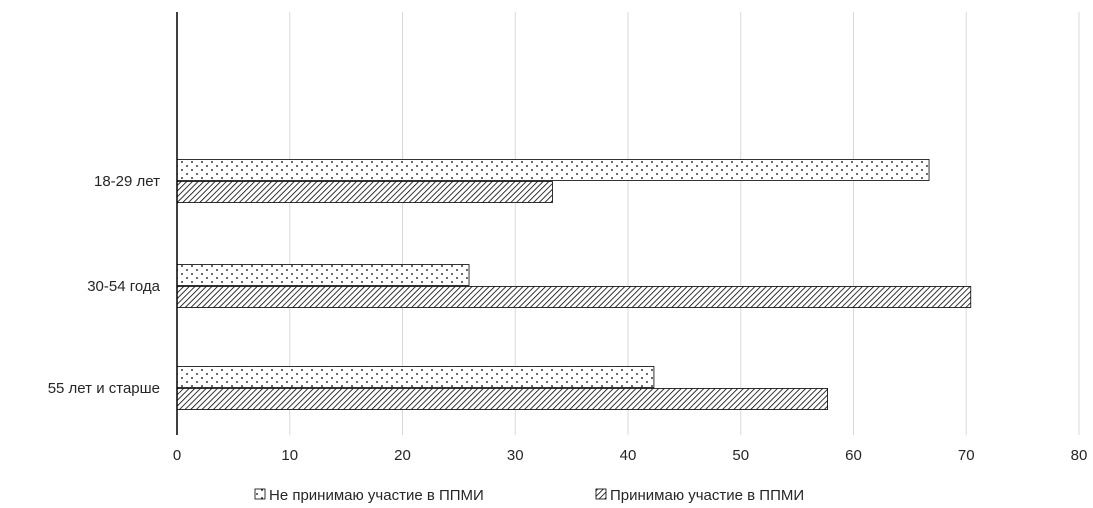 The width and height of the screenshot is (1093, 508). Describe the element at coordinates (376, 495) in the screenshot. I see `legend-label: Не принимаю участие в ППМИ` at that location.